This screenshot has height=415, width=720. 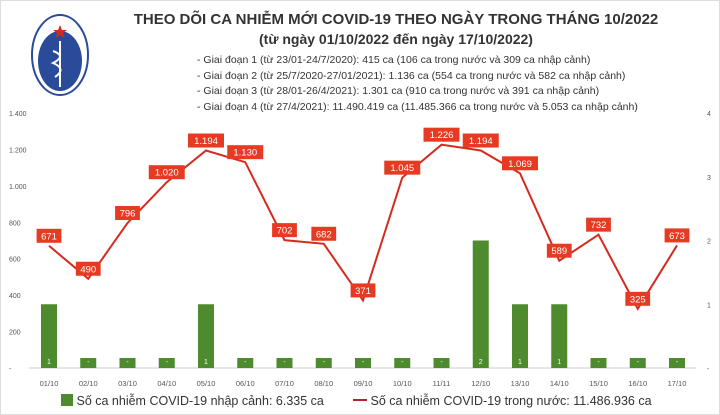 I want to click on x-tick-label: 17/10, so click(x=677, y=383).